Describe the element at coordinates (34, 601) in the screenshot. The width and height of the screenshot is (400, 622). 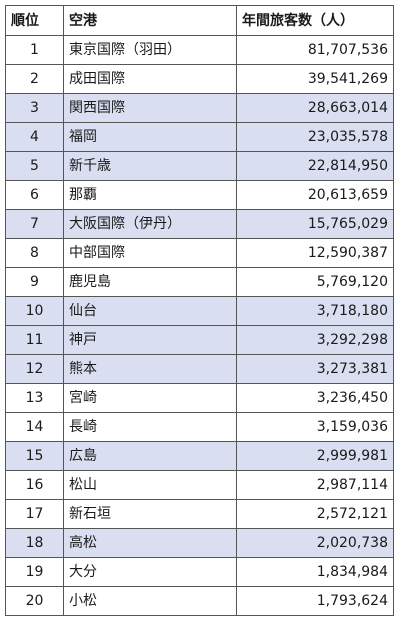
I see `rank-cell: 20` at that location.